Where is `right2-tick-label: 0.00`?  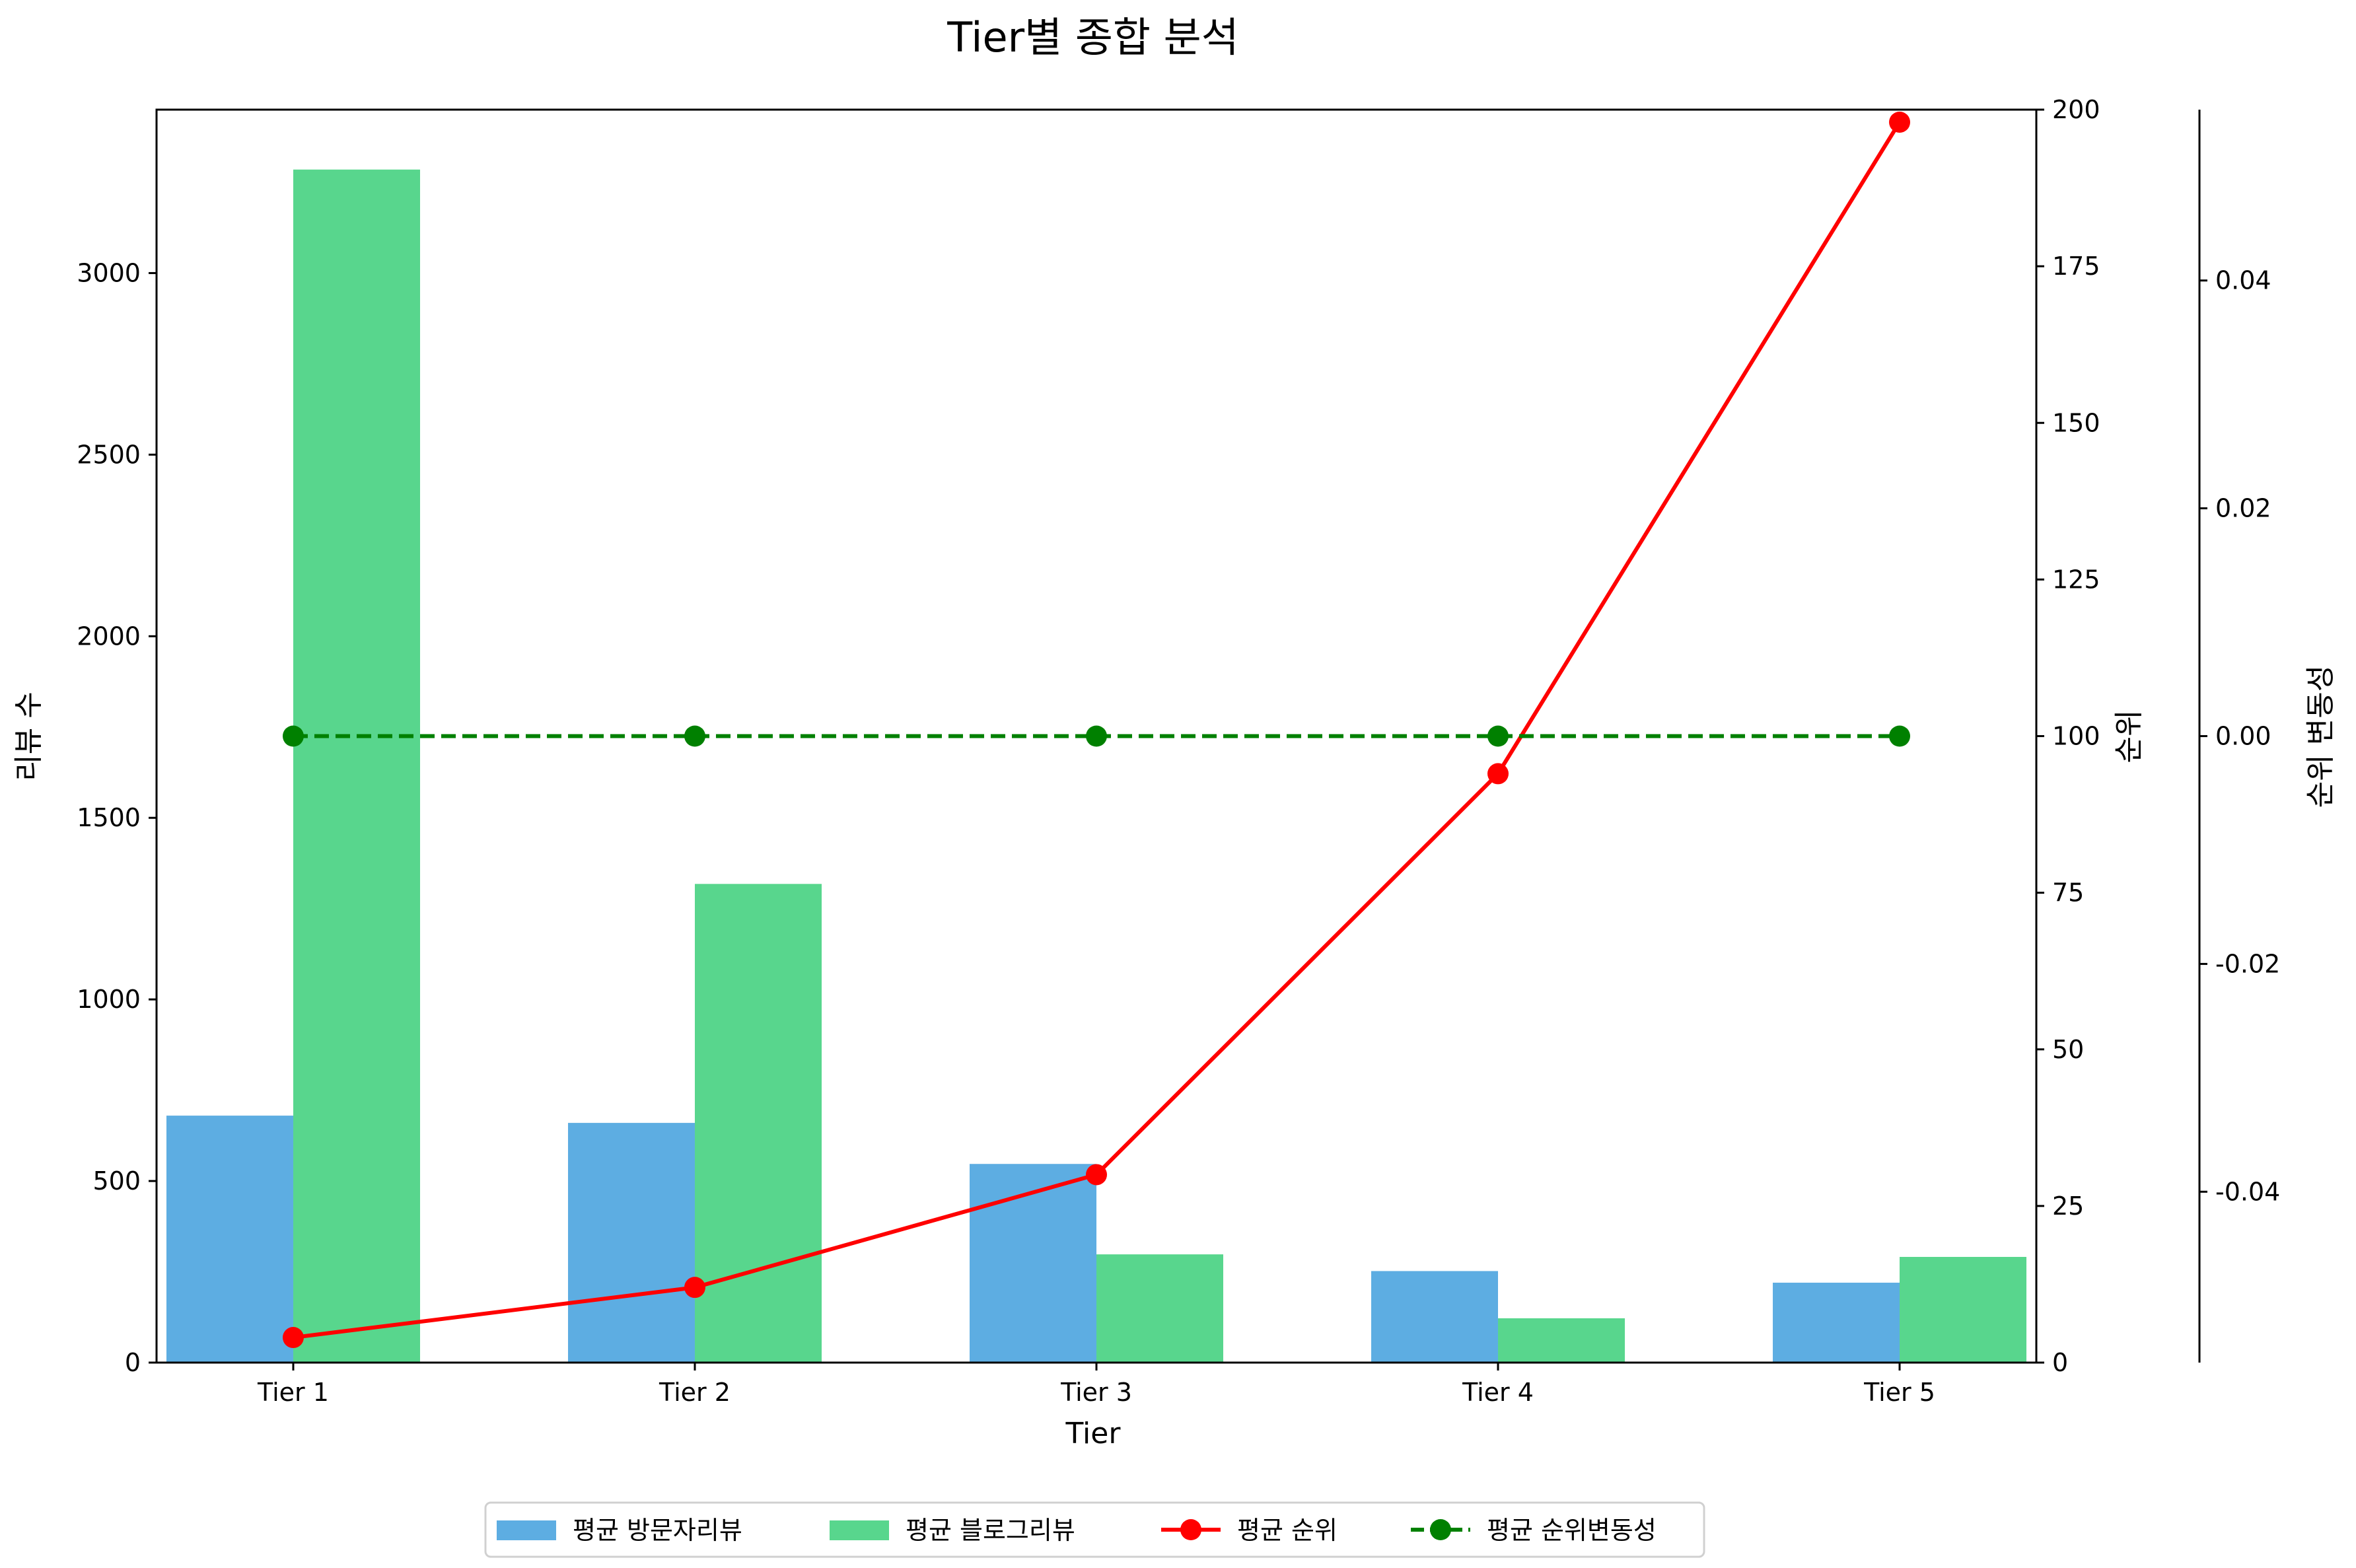 right2-tick-label: 0.00 is located at coordinates (2243, 736).